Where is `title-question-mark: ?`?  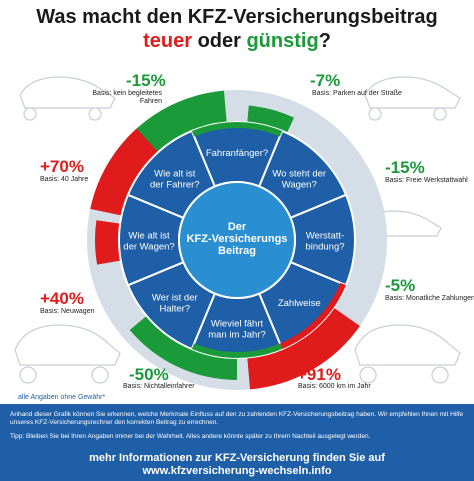
title-question-mark: ? is located at coordinates (324, 41).